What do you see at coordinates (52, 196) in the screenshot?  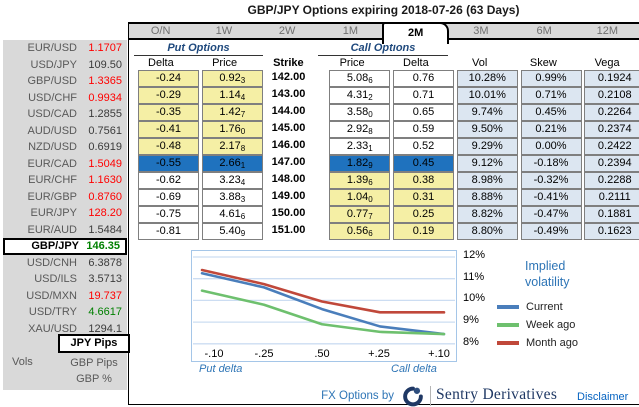 I see `pair-label: EUR/GBP` at bounding box center [52, 196].